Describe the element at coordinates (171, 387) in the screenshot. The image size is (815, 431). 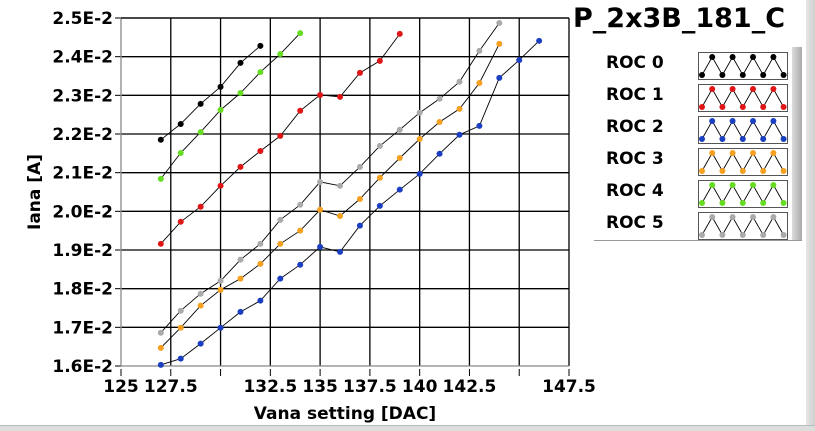
I see `x-tick-label: 127.5` at that location.